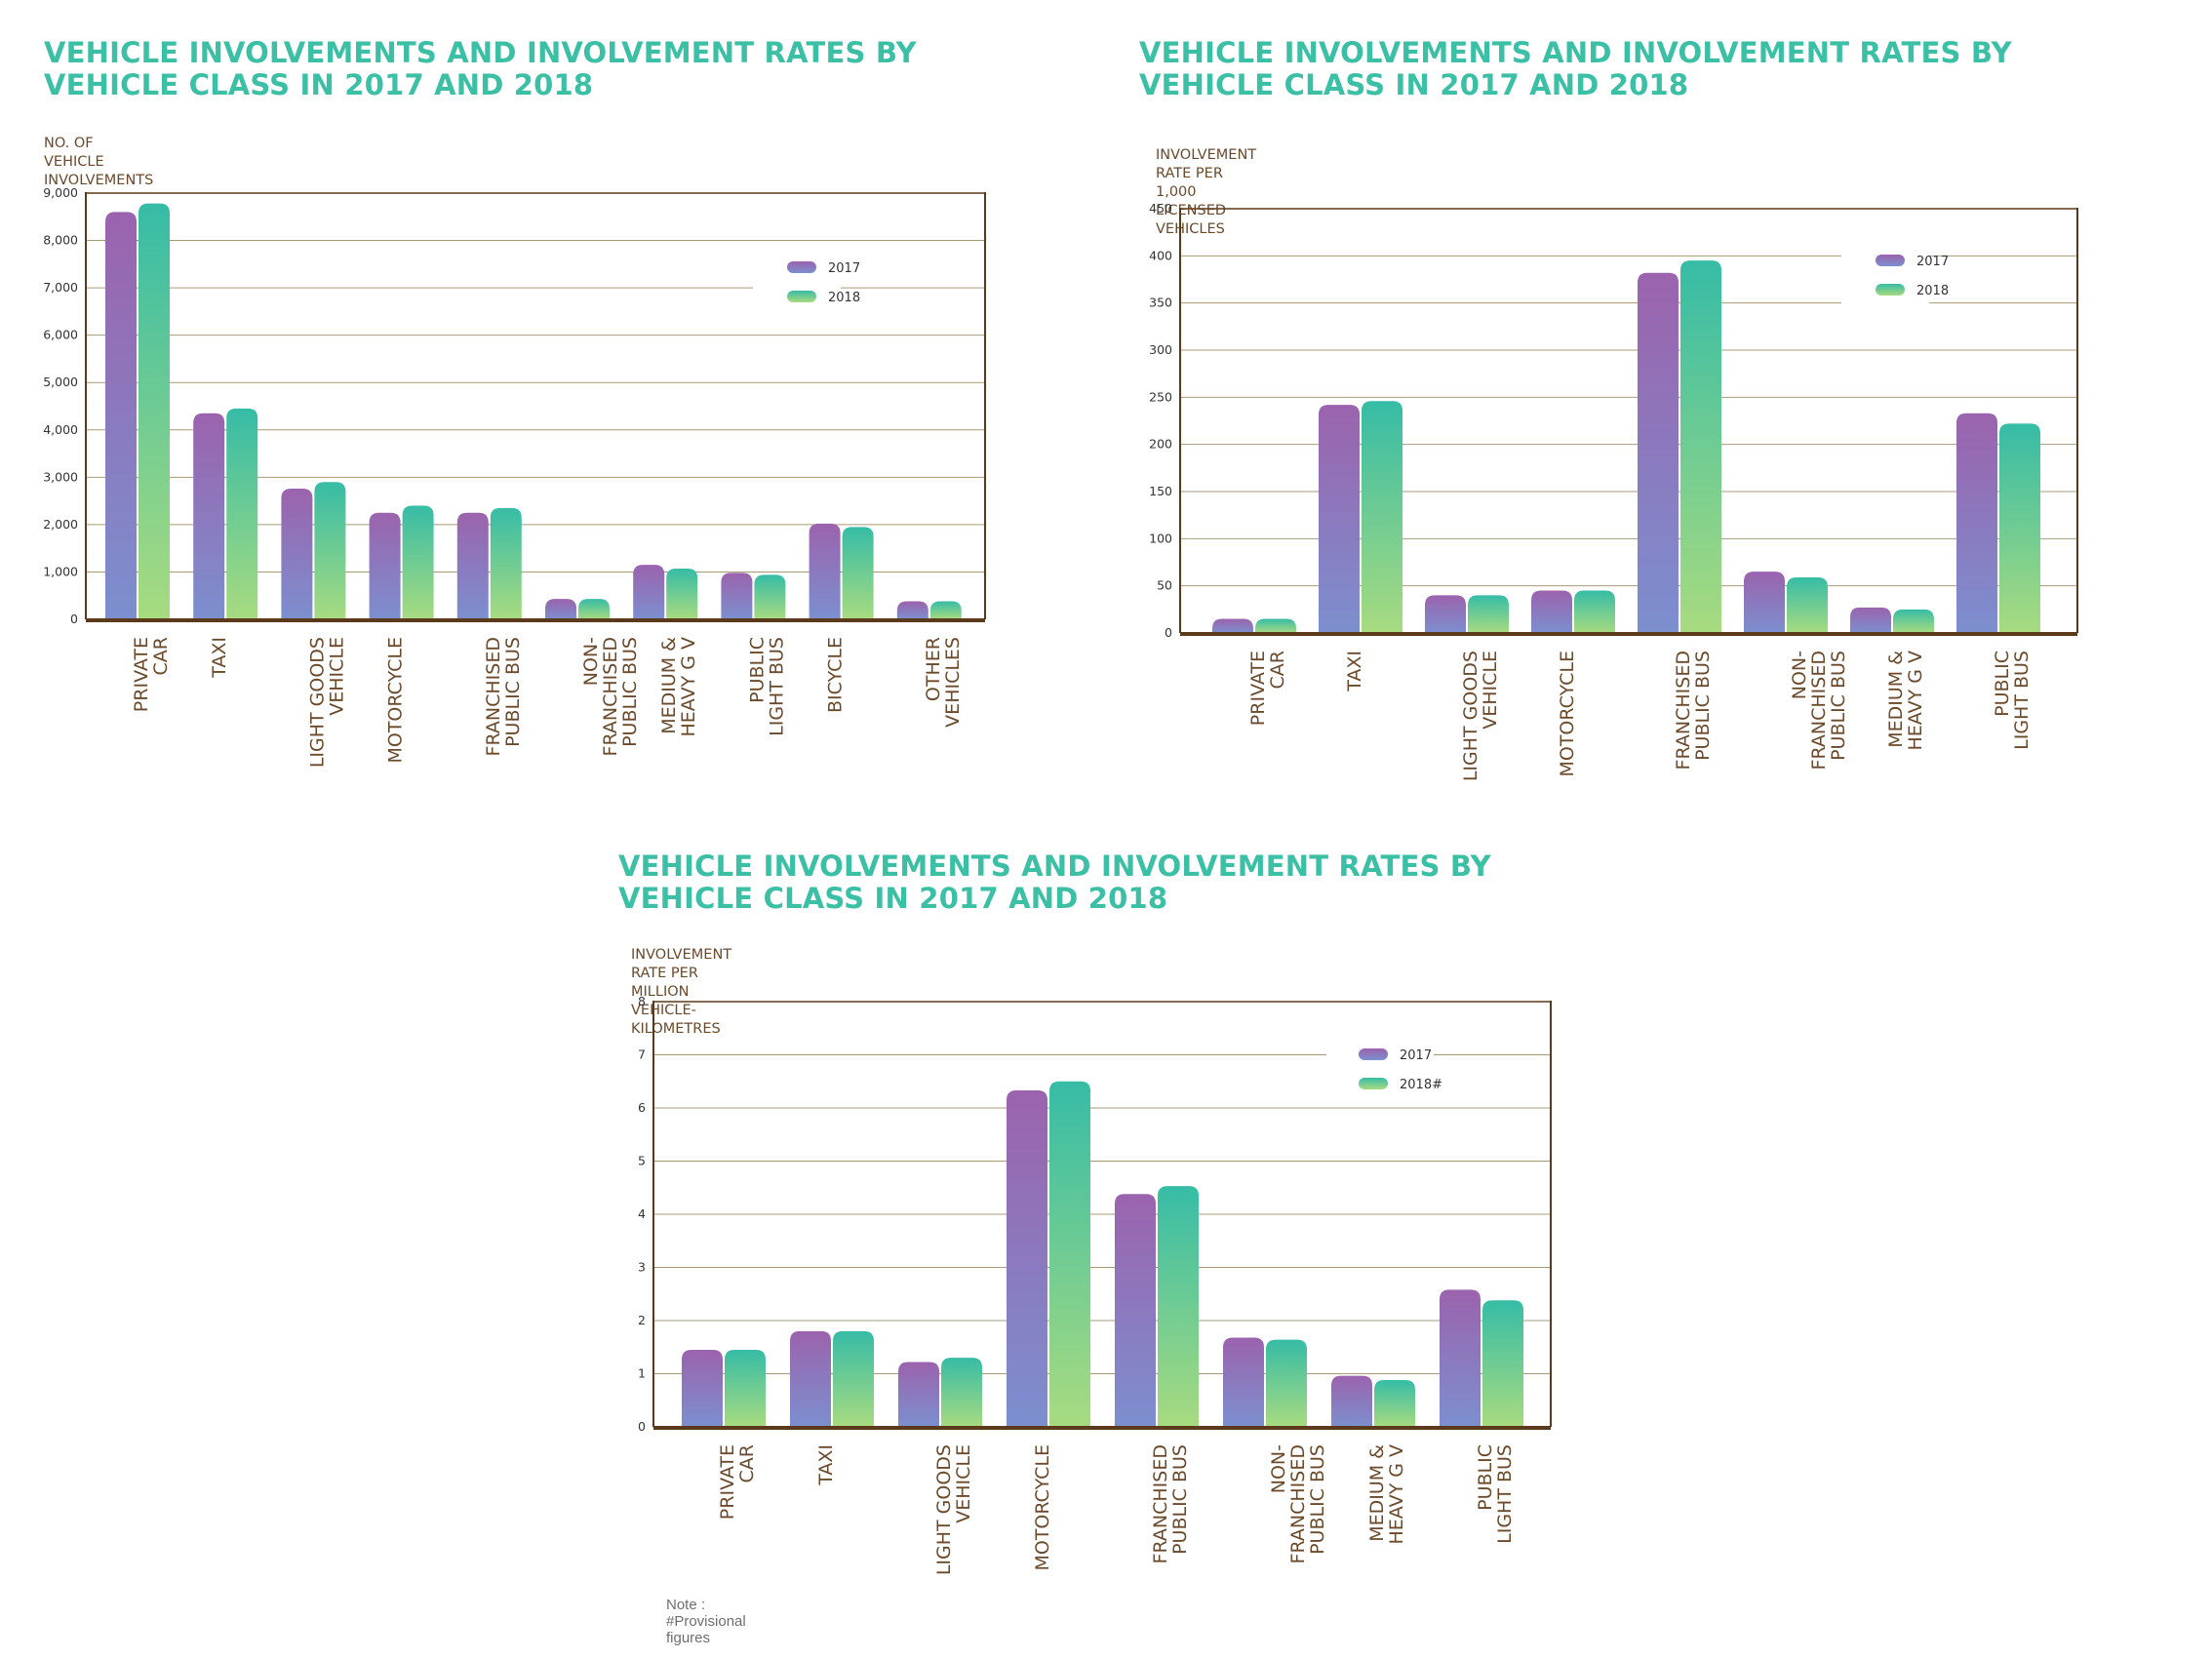  What do you see at coordinates (60, 192) in the screenshot?
I see `y-tick-label: 9,000` at bounding box center [60, 192].